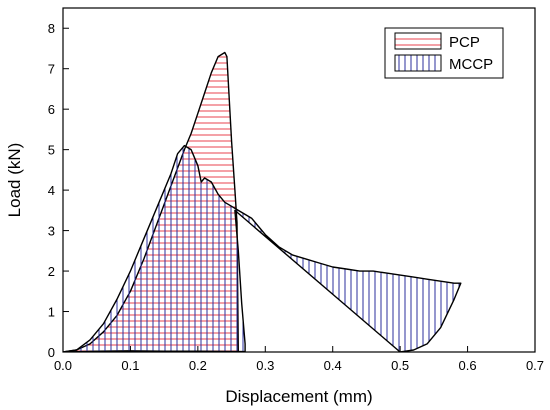  What do you see at coordinates (418, 63) in the screenshot?
I see `legend-swatch-mccp` at bounding box center [418, 63].